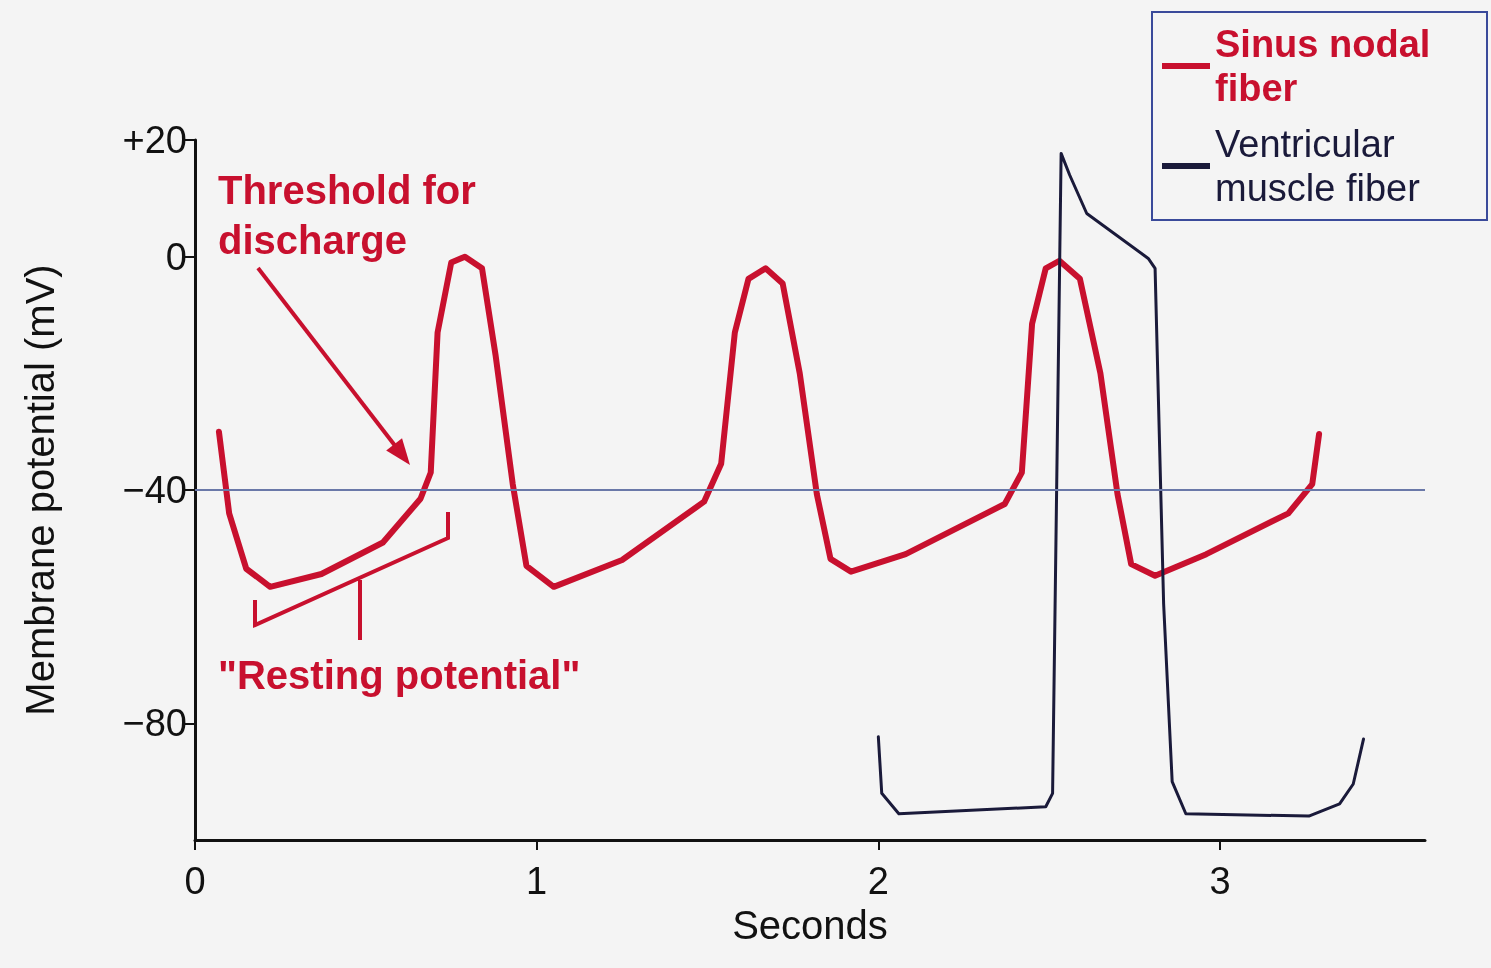  I want to click on y-tick-label: +20, so click(154, 140).